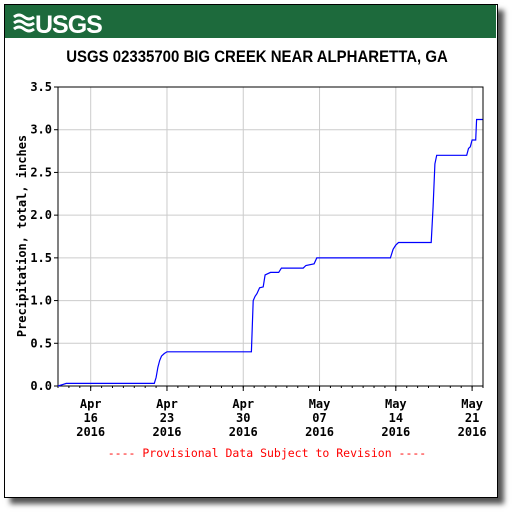  Describe the element at coordinates (41, 301) in the screenshot. I see `y-tick-label: 1.0` at that location.